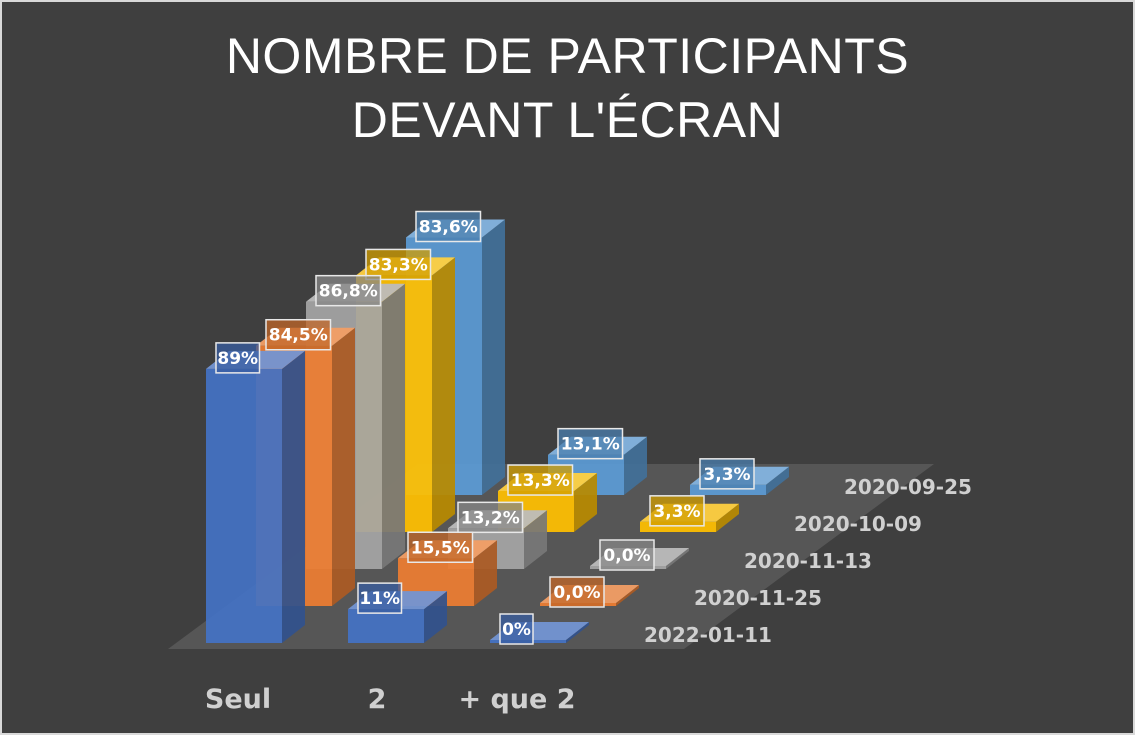  Describe the element at coordinates (238, 699) in the screenshot. I see `category-label: Seul` at that location.